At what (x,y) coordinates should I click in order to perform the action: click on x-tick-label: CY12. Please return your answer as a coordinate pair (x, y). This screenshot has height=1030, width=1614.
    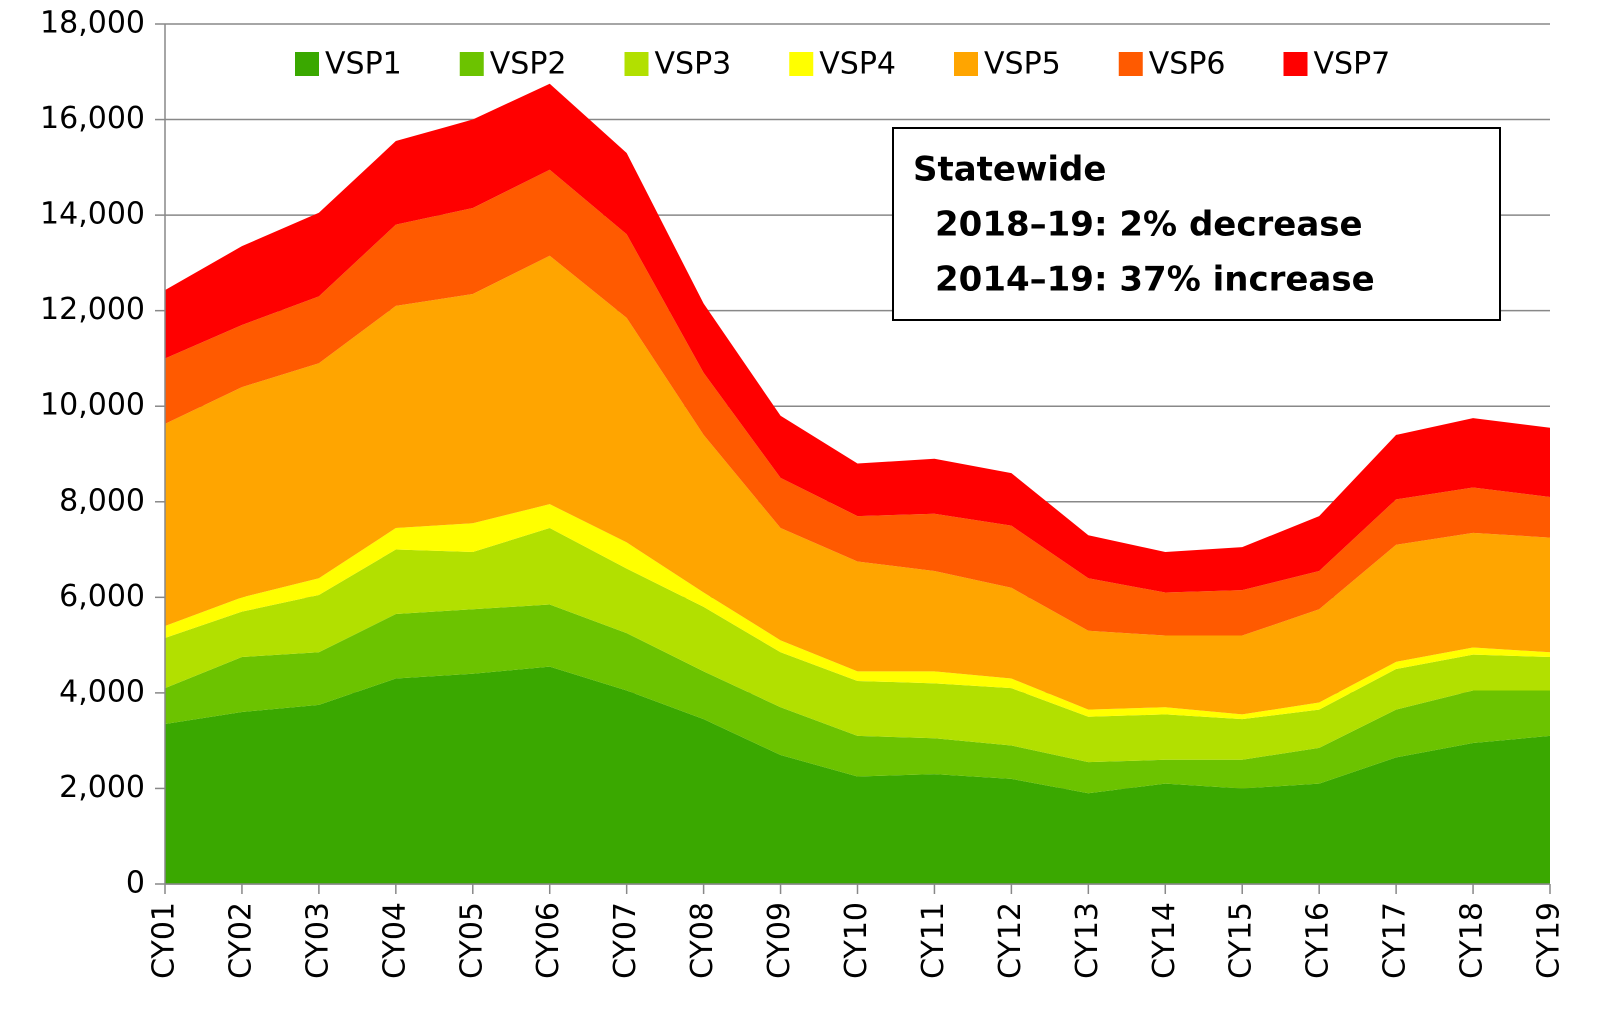
    Looking at the image, I should click on (1010, 940).